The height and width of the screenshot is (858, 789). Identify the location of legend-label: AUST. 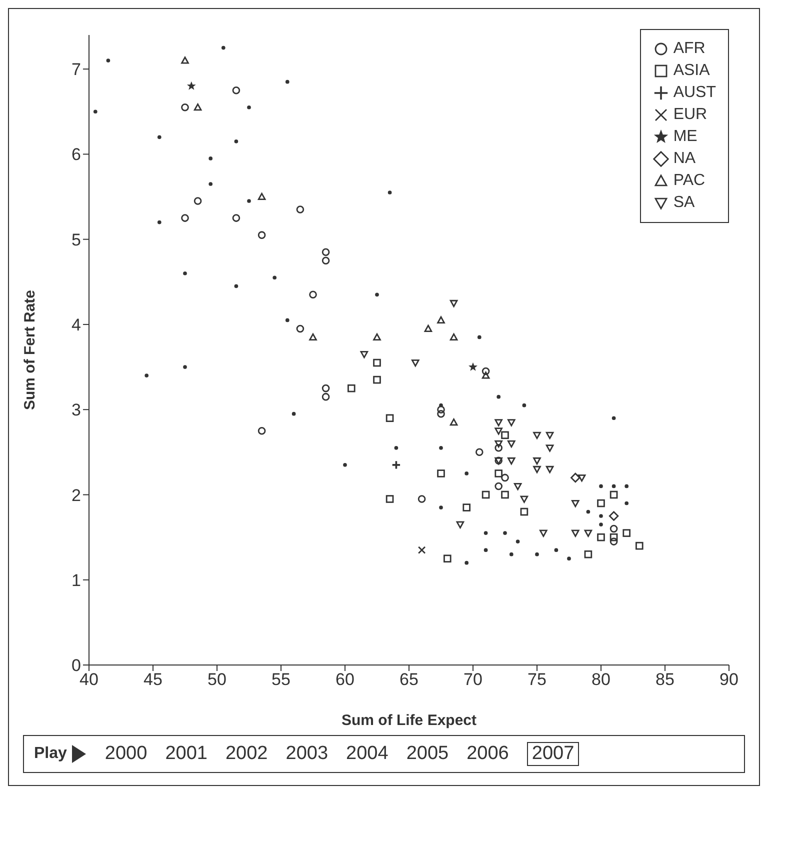
(694, 93).